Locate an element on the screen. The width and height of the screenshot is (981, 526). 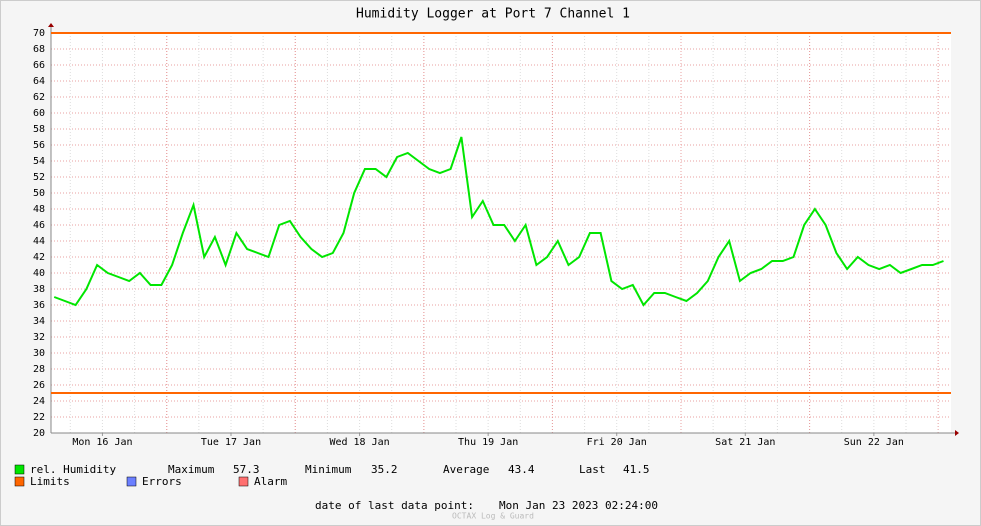
stat-value: 35.2 is located at coordinates (384, 469).